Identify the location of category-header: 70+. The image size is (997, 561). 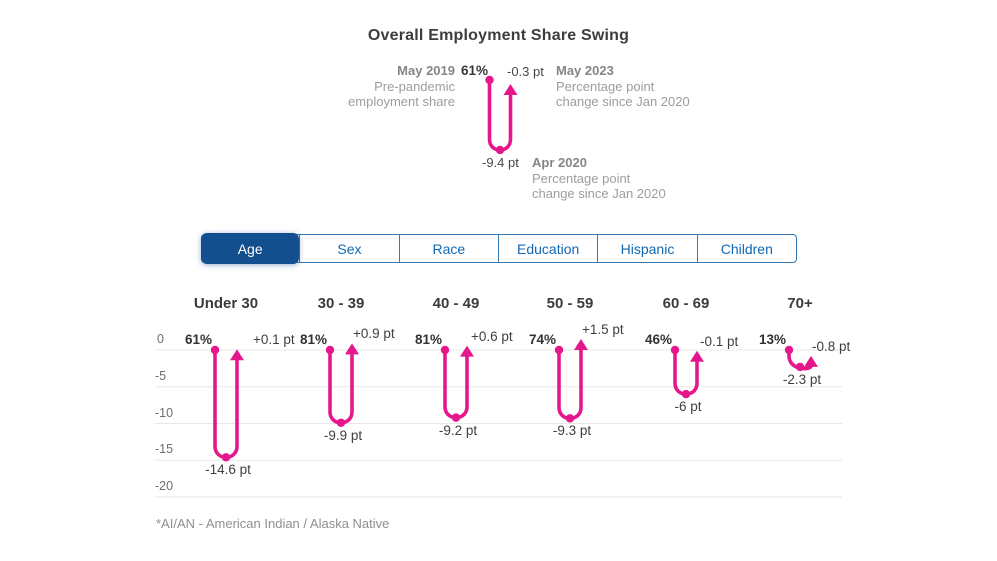
(800, 303).